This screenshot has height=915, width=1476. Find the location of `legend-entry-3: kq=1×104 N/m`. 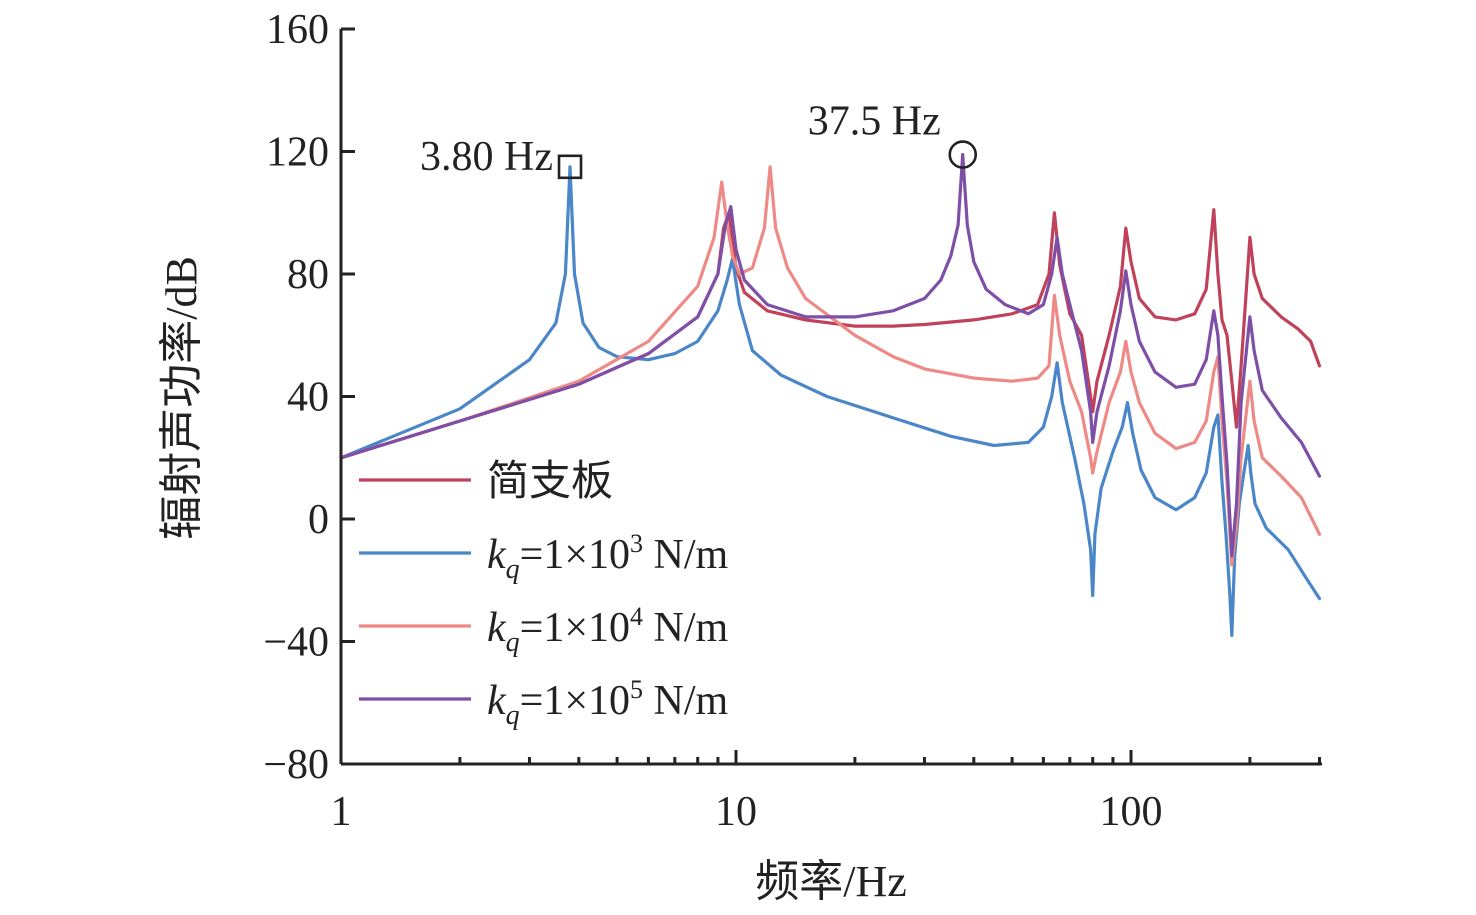

legend-entry-3: kq=1×104 N/m is located at coordinates (608, 630).